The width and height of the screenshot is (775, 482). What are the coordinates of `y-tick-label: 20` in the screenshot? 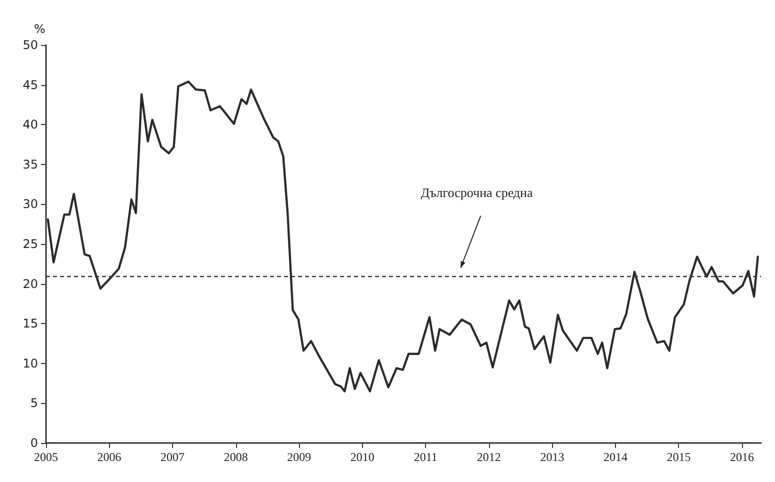 It's located at (30, 283).